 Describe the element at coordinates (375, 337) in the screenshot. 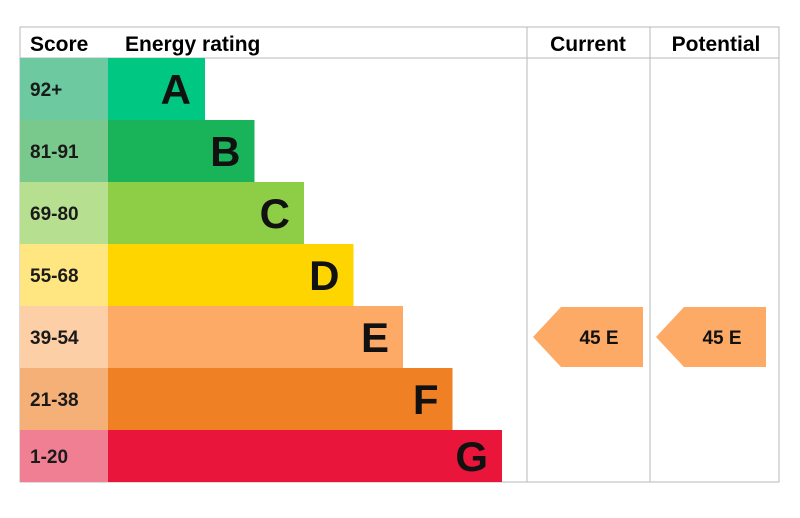

I see `rating-letter-e: E` at that location.